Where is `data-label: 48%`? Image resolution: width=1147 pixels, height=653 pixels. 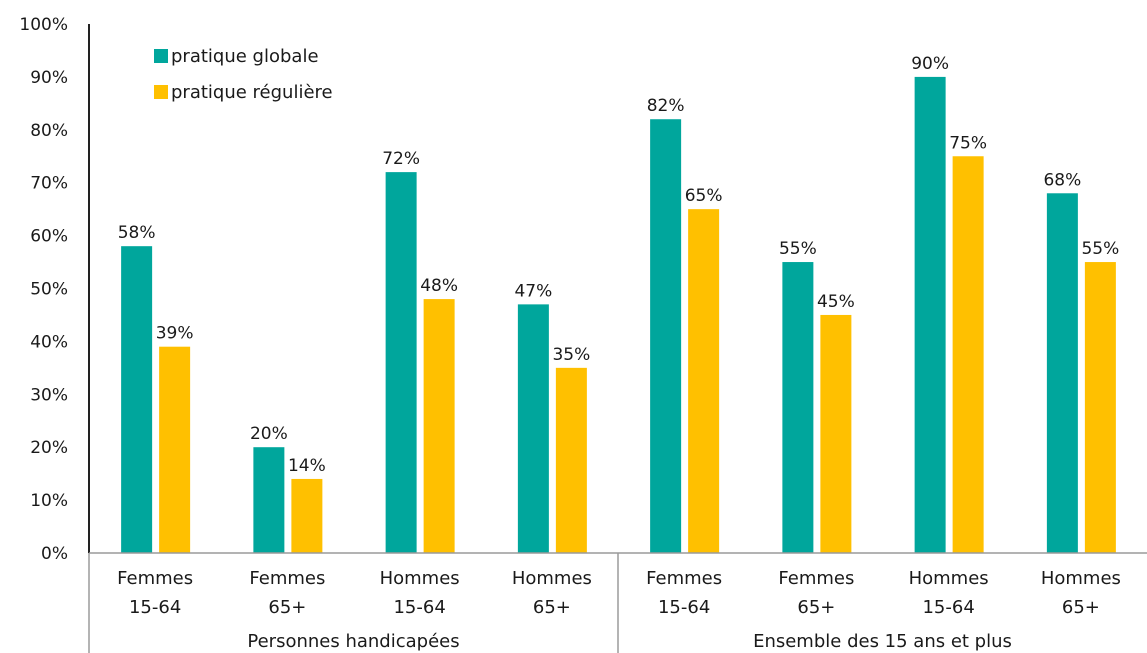 data-label: 48% is located at coordinates (439, 286).